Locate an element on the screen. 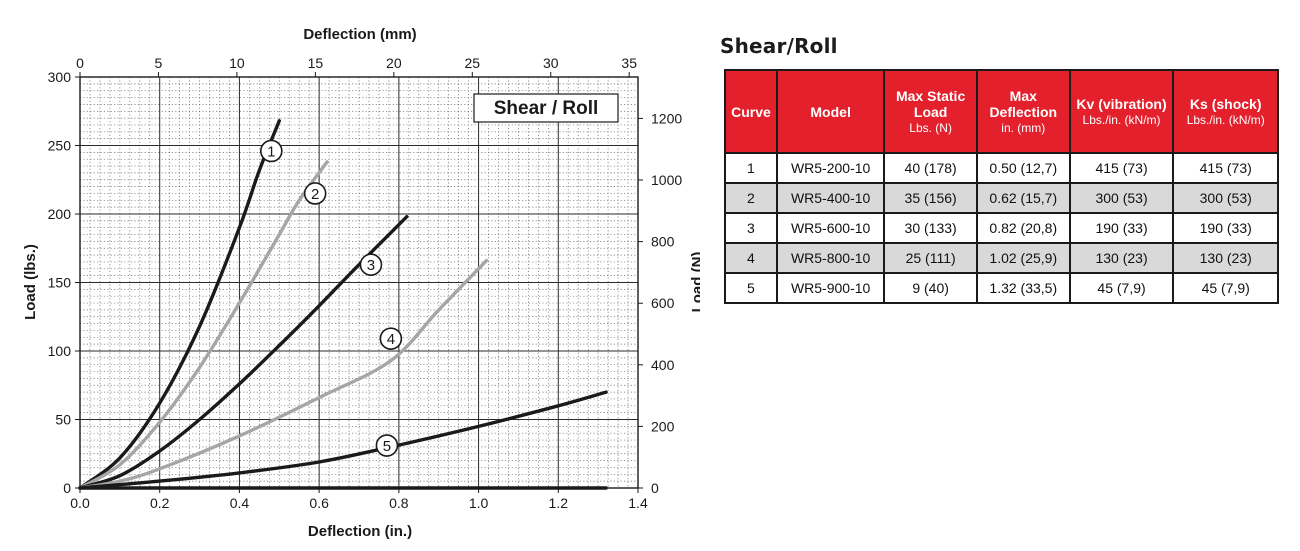  y-tick-label: 100 is located at coordinates (60, 351).